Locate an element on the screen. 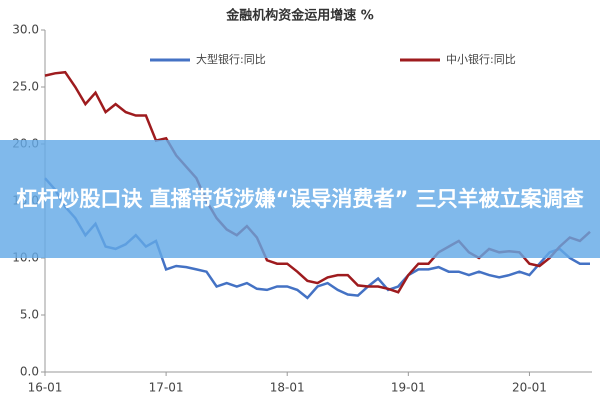 This screenshot has height=404, width=600. legend-label: 中小银行:同比 is located at coordinates (481, 59).